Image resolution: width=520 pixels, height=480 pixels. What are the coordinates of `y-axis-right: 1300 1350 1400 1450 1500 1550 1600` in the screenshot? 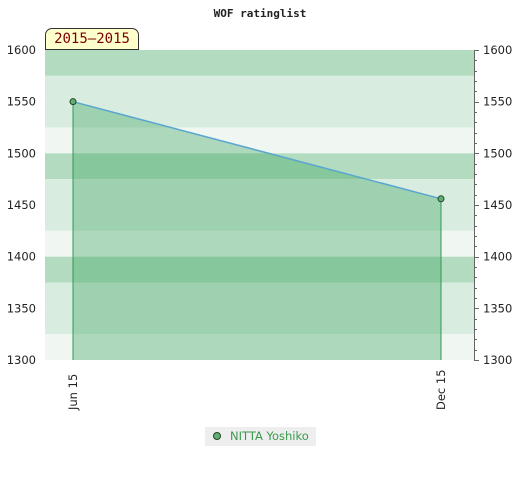 It's located at (493, 205).